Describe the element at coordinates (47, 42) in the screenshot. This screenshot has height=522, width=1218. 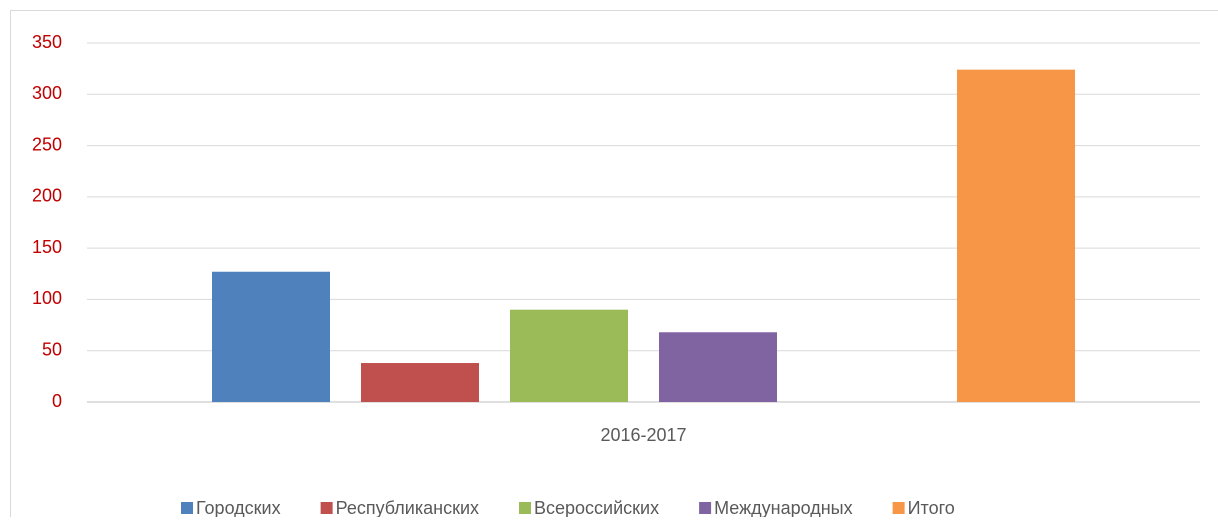
I see `y-tick-label: 350` at that location.